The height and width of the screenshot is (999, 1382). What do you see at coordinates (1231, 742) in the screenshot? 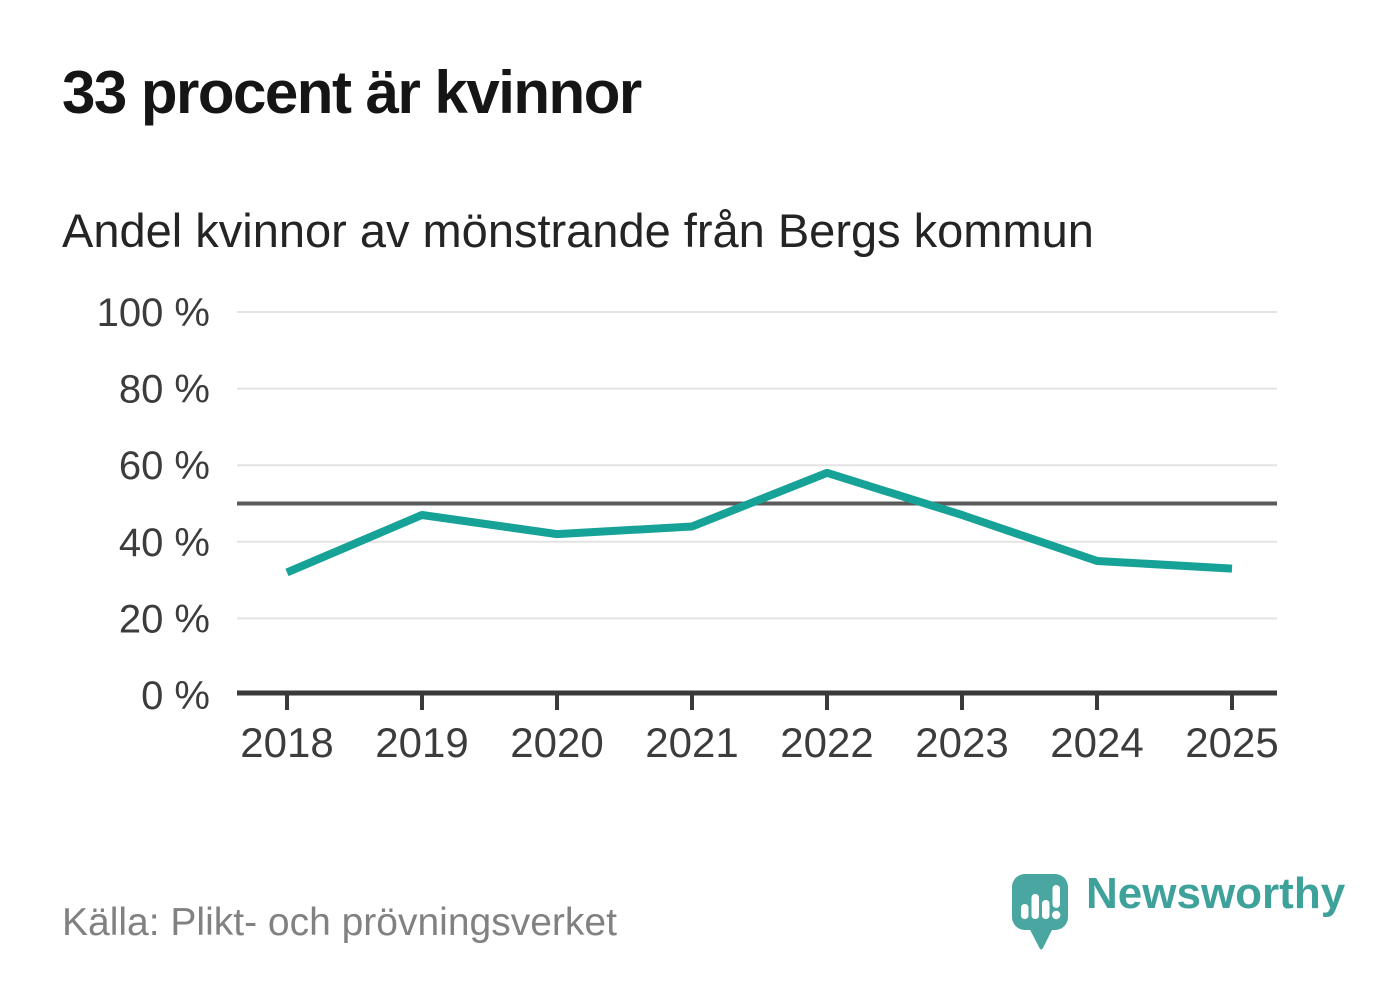
I see `x-axis-label-2025: 2025` at bounding box center [1231, 742].